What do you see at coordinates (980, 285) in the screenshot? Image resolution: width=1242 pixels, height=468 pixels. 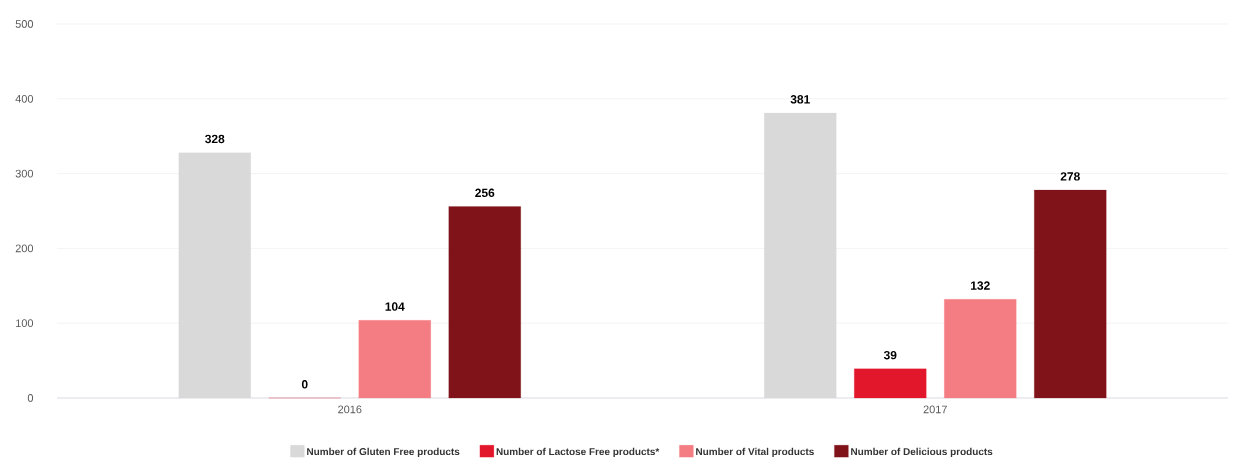 I see `data-label: 132` at bounding box center [980, 285].